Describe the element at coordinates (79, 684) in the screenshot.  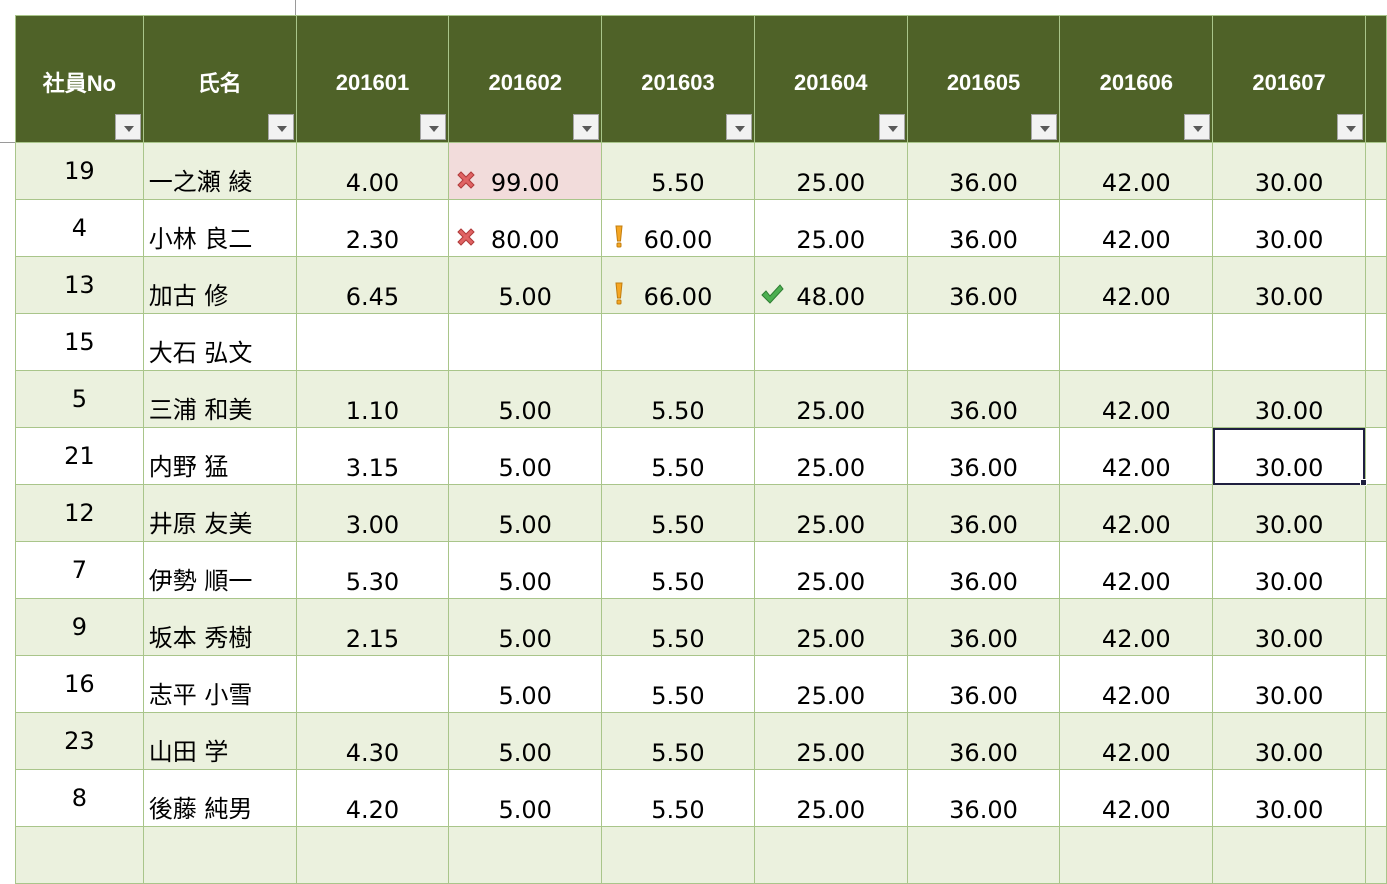
I see `employee-no-cell: 16` at that location.